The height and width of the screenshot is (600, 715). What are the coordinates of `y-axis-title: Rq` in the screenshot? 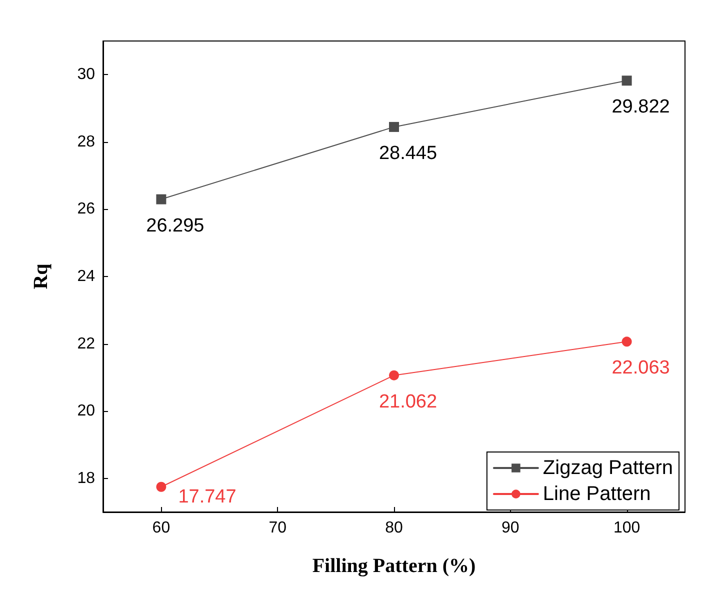 It's located at (41, 277).